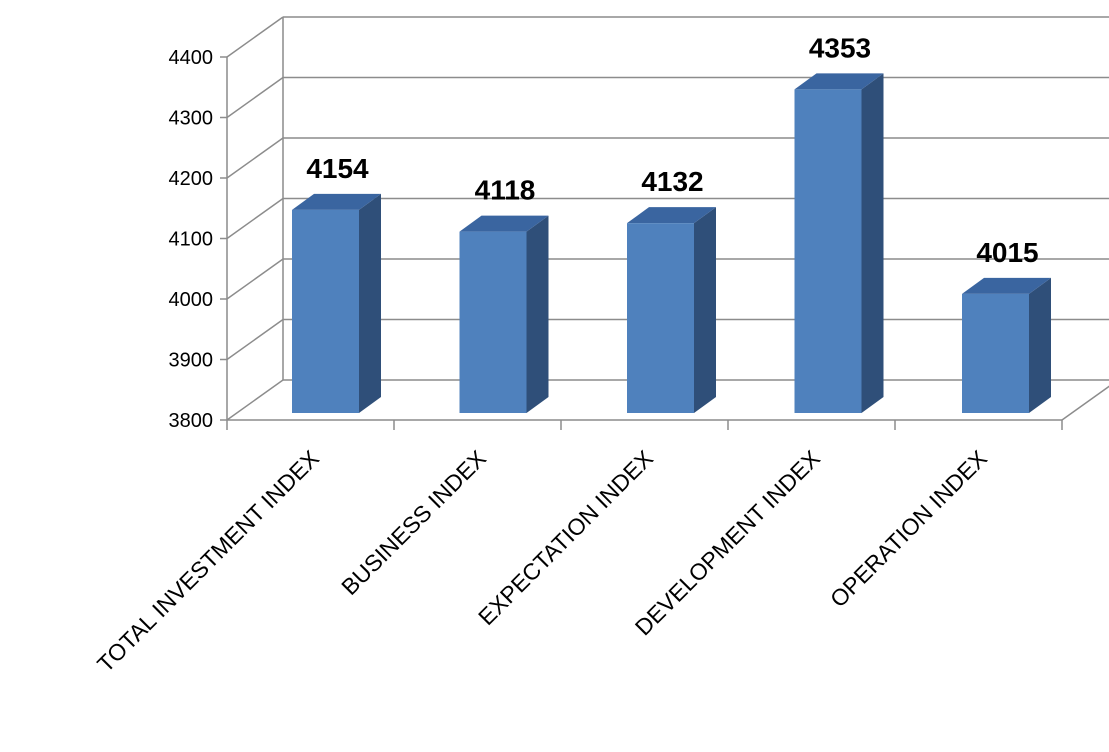  I want to click on y-tick-label: 4100, so click(191, 240).